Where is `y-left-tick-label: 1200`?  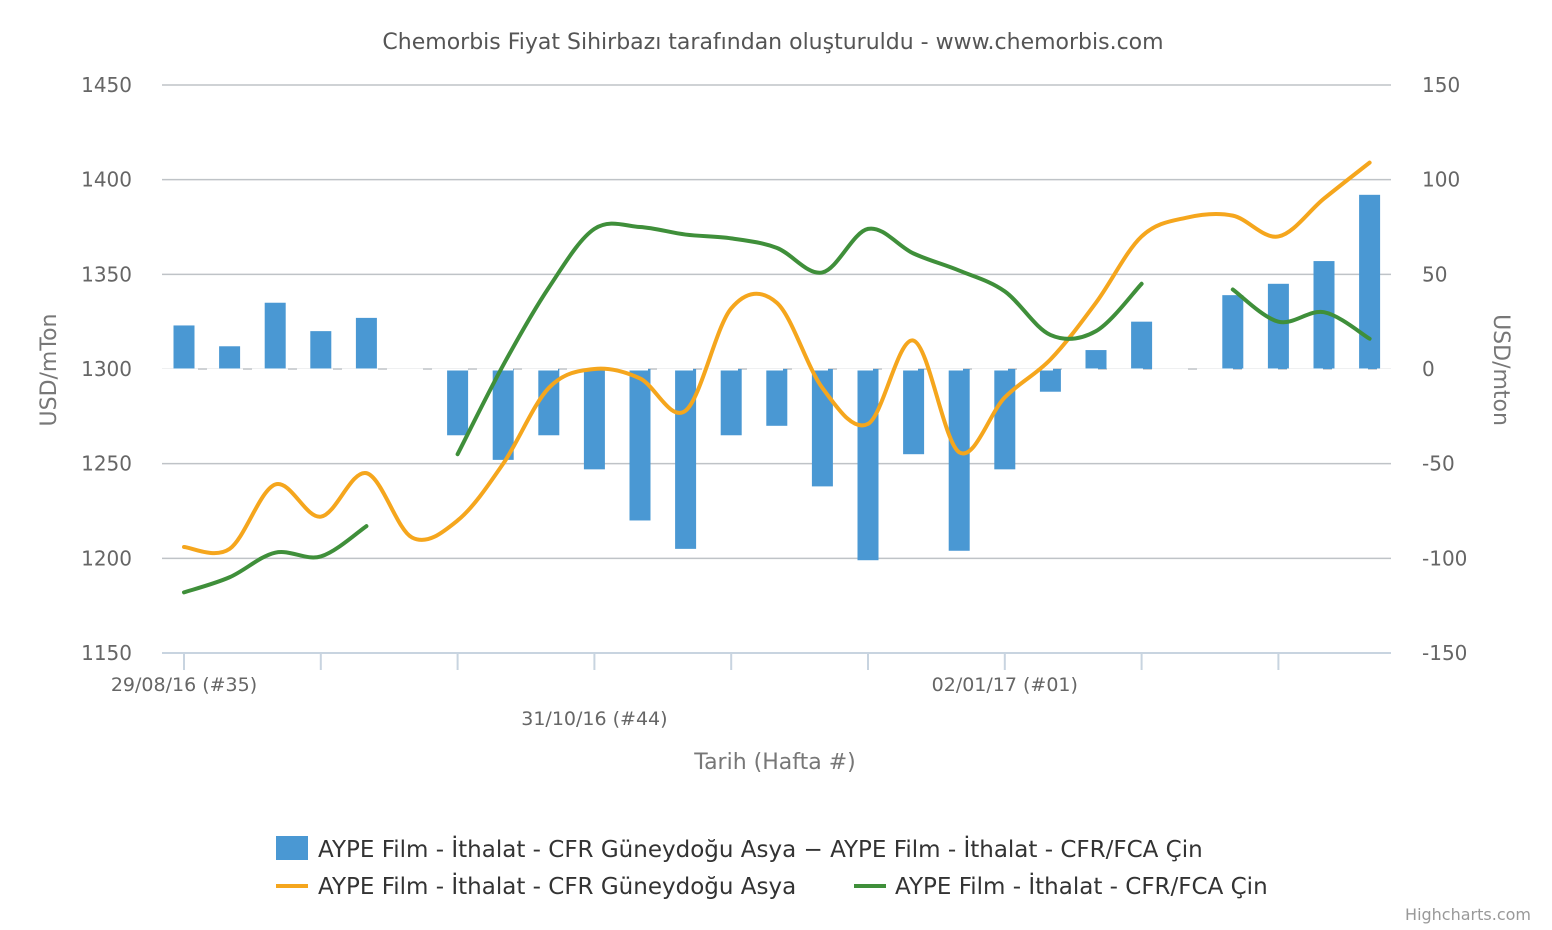 y-left-tick-label: 1200 is located at coordinates (106, 558).